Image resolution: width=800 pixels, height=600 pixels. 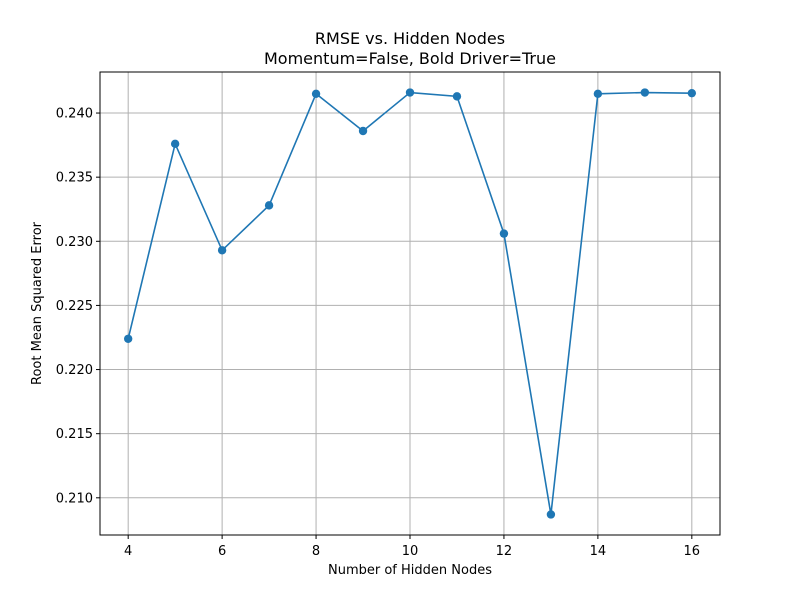 I want to click on chart-title: RMSE vs. Hidden Nodes, so click(x=410, y=38).